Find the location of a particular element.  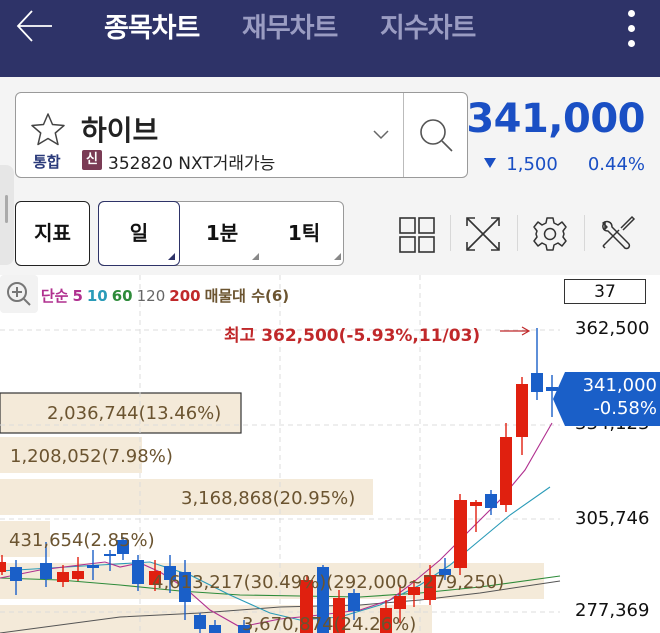

change-percent: 0.44% is located at coordinates (616, 164).